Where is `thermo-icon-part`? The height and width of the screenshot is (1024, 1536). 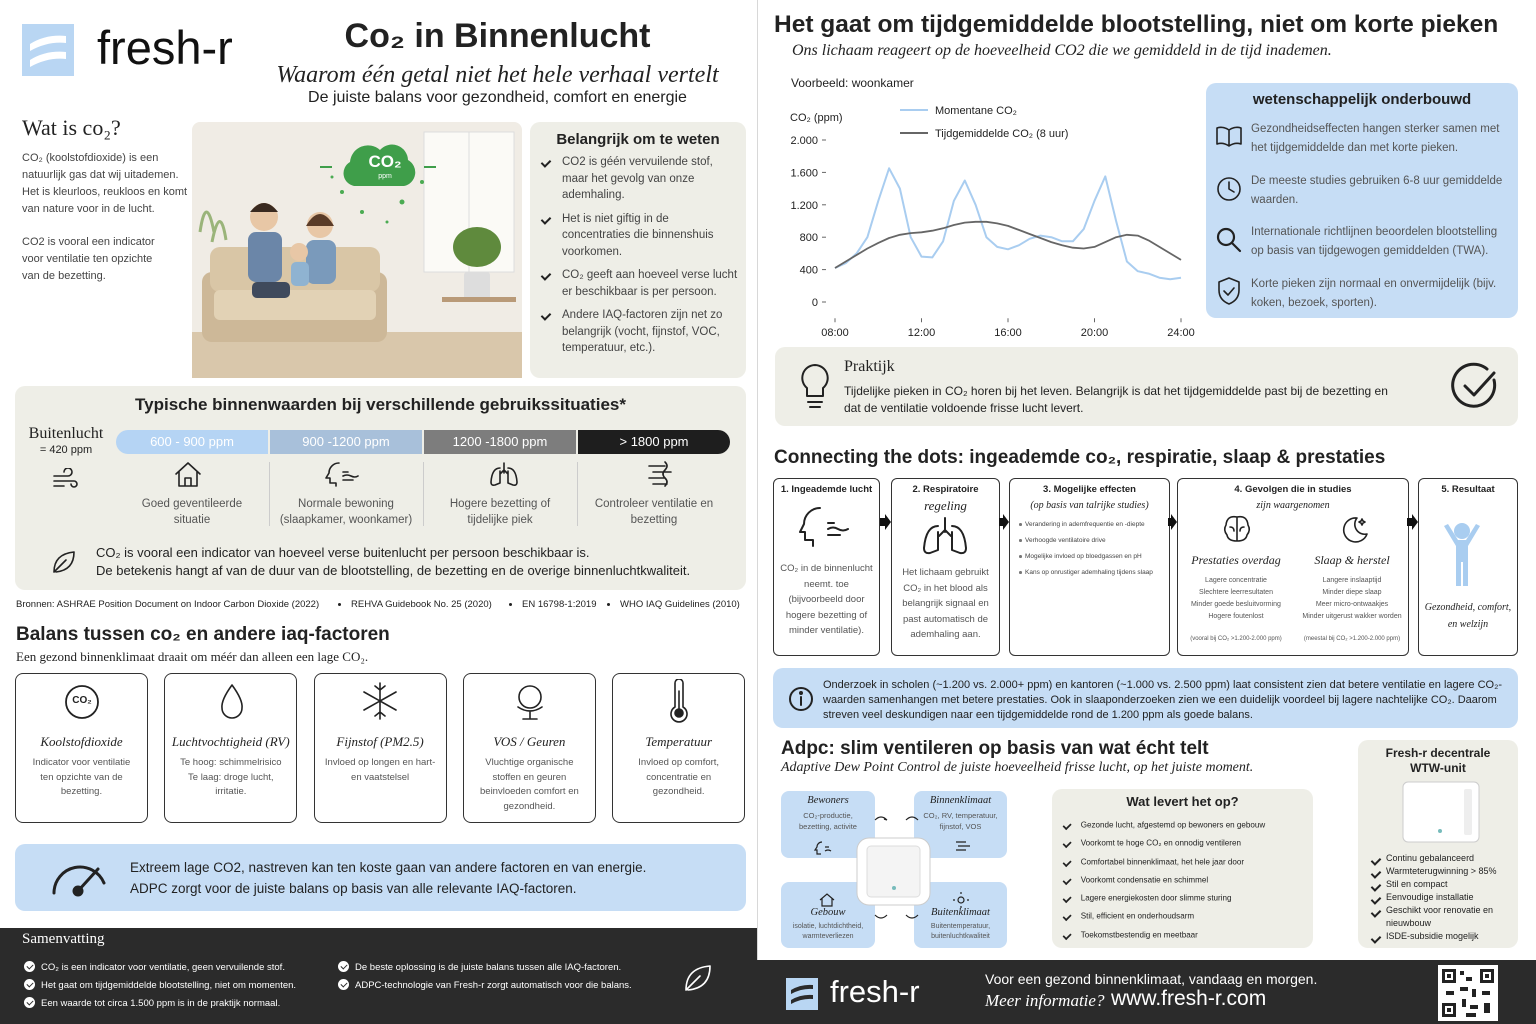
thermo-icon-part is located at coordinates (679, 701).